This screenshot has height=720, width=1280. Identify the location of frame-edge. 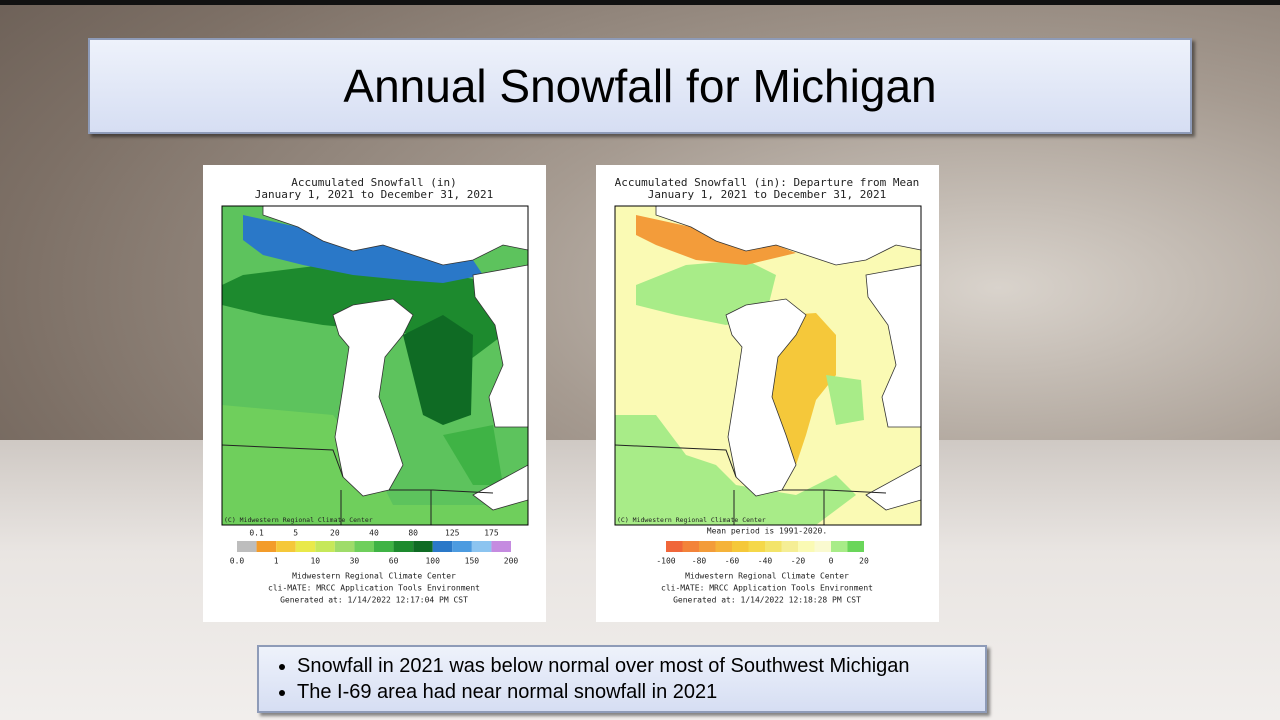
(640, 2).